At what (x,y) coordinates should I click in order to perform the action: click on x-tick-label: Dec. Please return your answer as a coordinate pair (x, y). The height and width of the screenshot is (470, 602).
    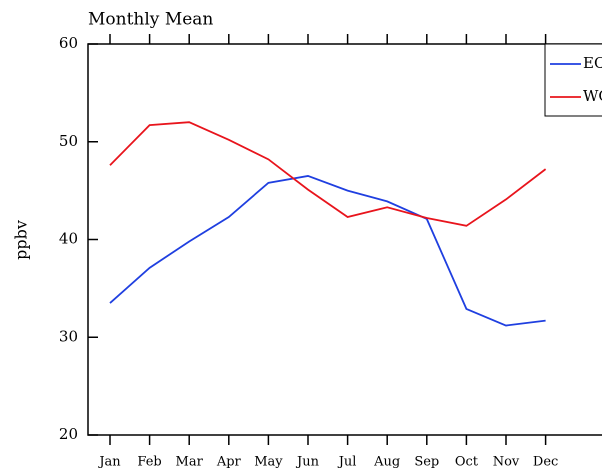
    Looking at the image, I should click on (545, 462).